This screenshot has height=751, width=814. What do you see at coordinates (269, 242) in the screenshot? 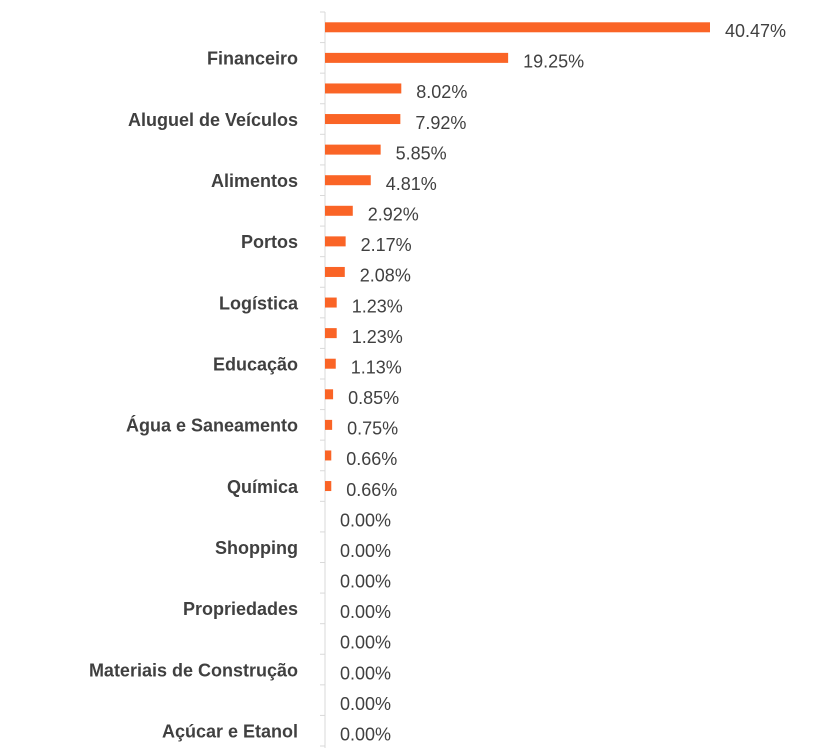
I see `category-label: Portos` at bounding box center [269, 242].